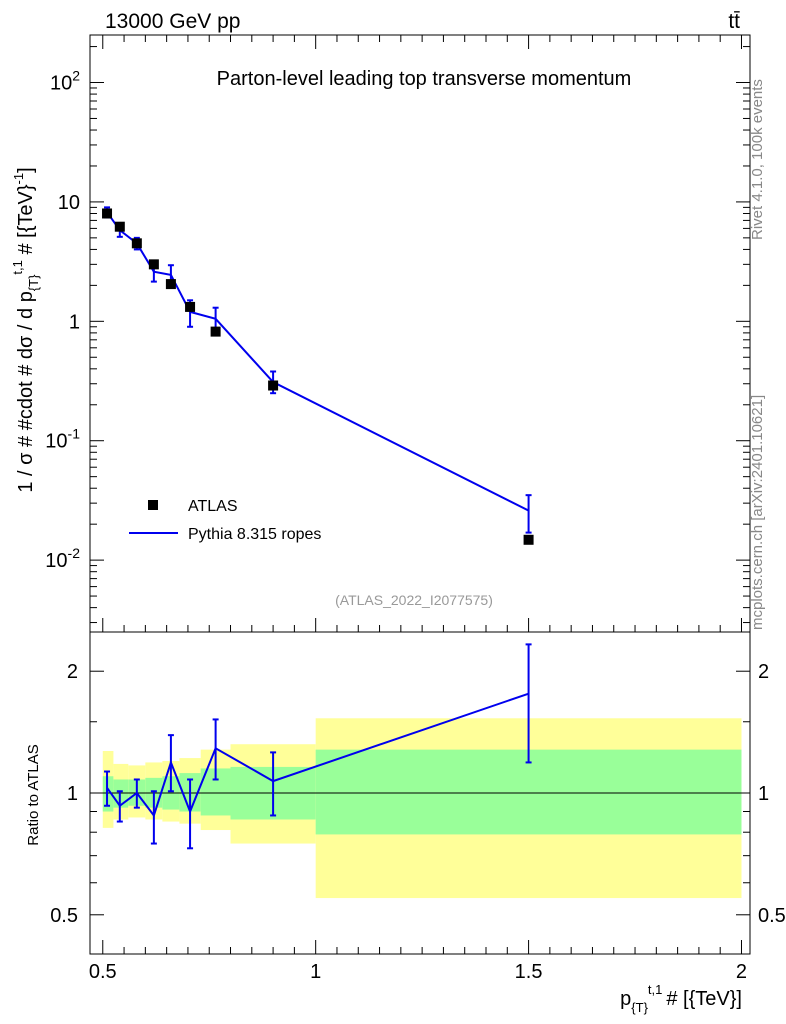 The width and height of the screenshot is (786, 1024). I want to click on x-tick-label: 2, so click(741, 972).